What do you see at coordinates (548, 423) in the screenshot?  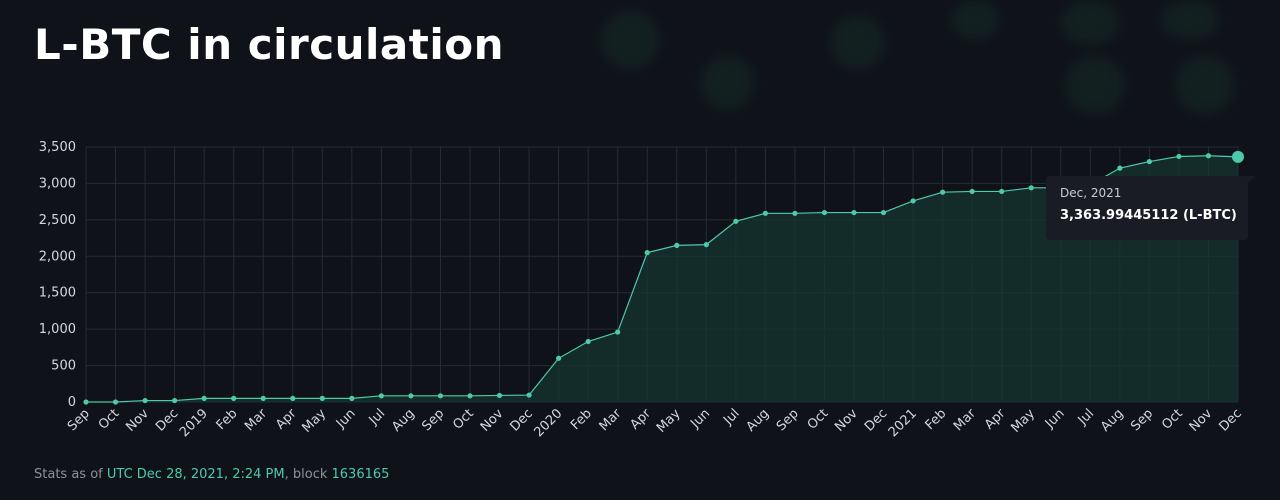 I see `x-tick-label: 2020` at bounding box center [548, 423].